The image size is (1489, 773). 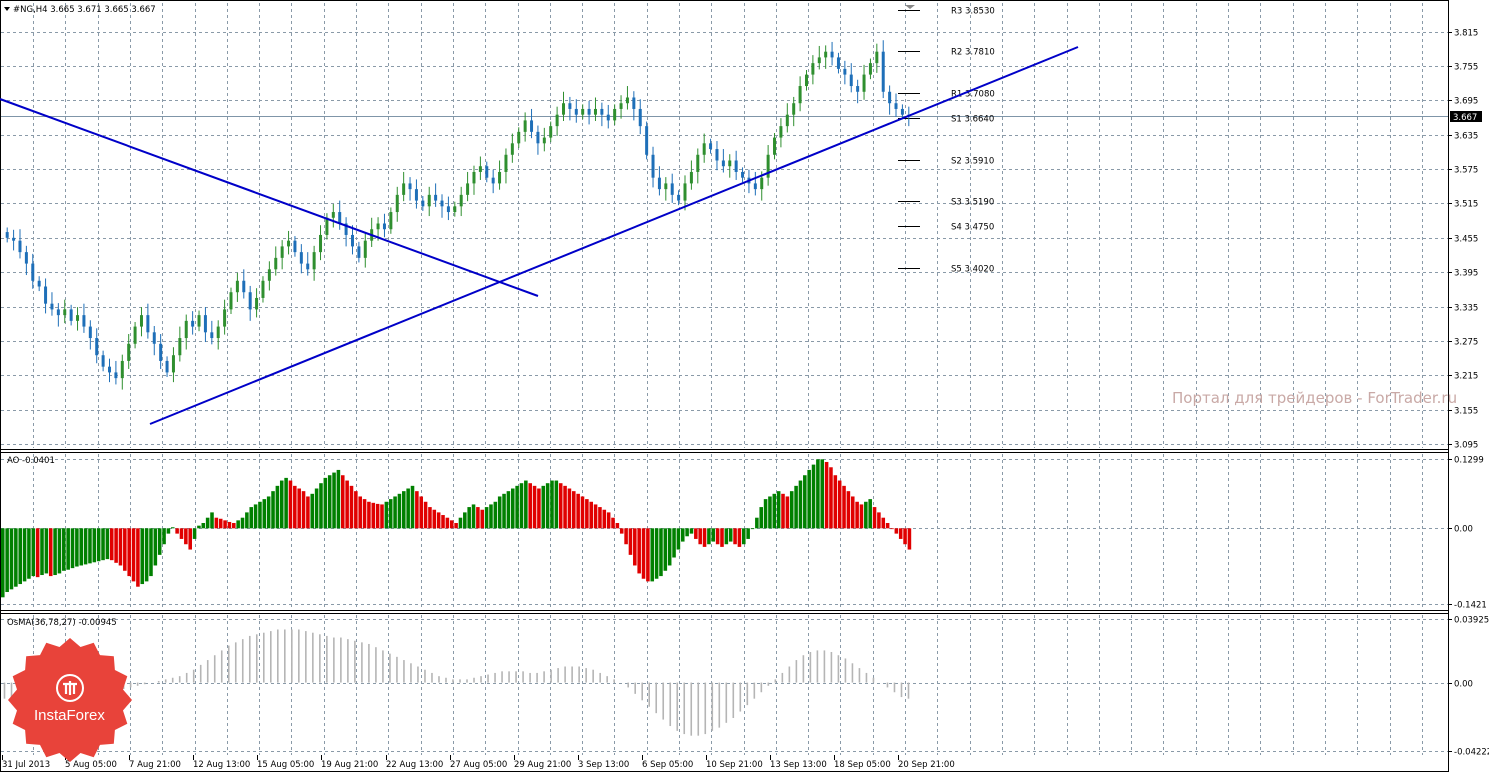 What do you see at coordinates (667, 765) in the screenshot?
I see `x-tick-label: 6 Sep 05:00` at bounding box center [667, 765].